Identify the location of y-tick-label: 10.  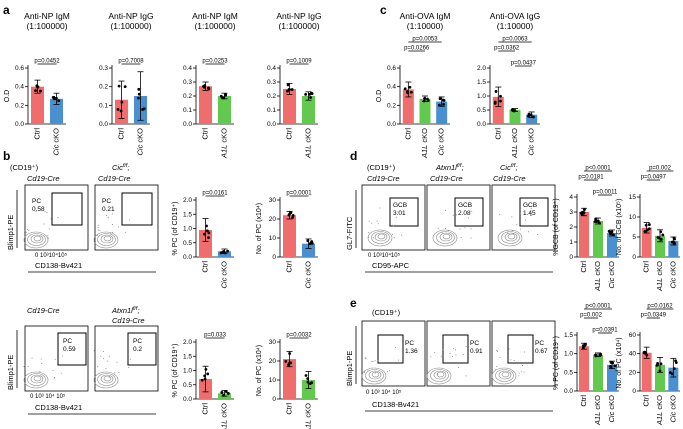
(273, 238).